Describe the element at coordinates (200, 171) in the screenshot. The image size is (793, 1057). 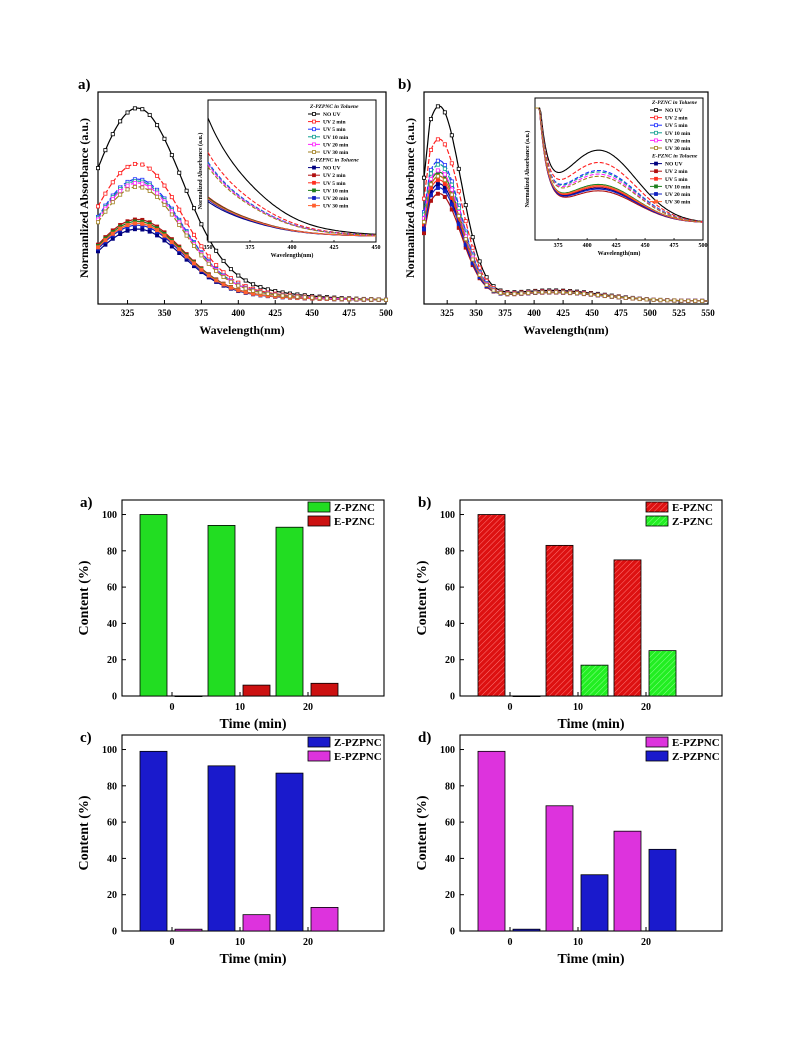
I see `inset-y-title: Normalized Absorbance (a.u.)` at that location.